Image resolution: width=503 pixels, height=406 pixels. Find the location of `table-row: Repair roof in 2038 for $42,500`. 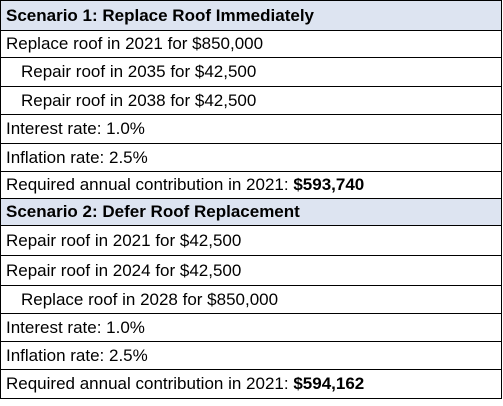

table-row: Repair roof in 2038 for $42,500 is located at coordinates (251, 100).